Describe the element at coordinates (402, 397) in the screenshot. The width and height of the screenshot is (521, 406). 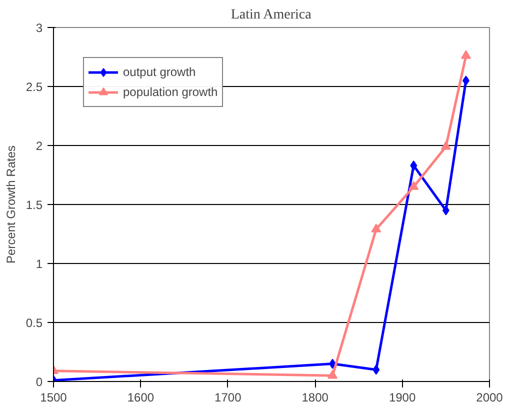
I see `x-tick-label: 1900` at that location.